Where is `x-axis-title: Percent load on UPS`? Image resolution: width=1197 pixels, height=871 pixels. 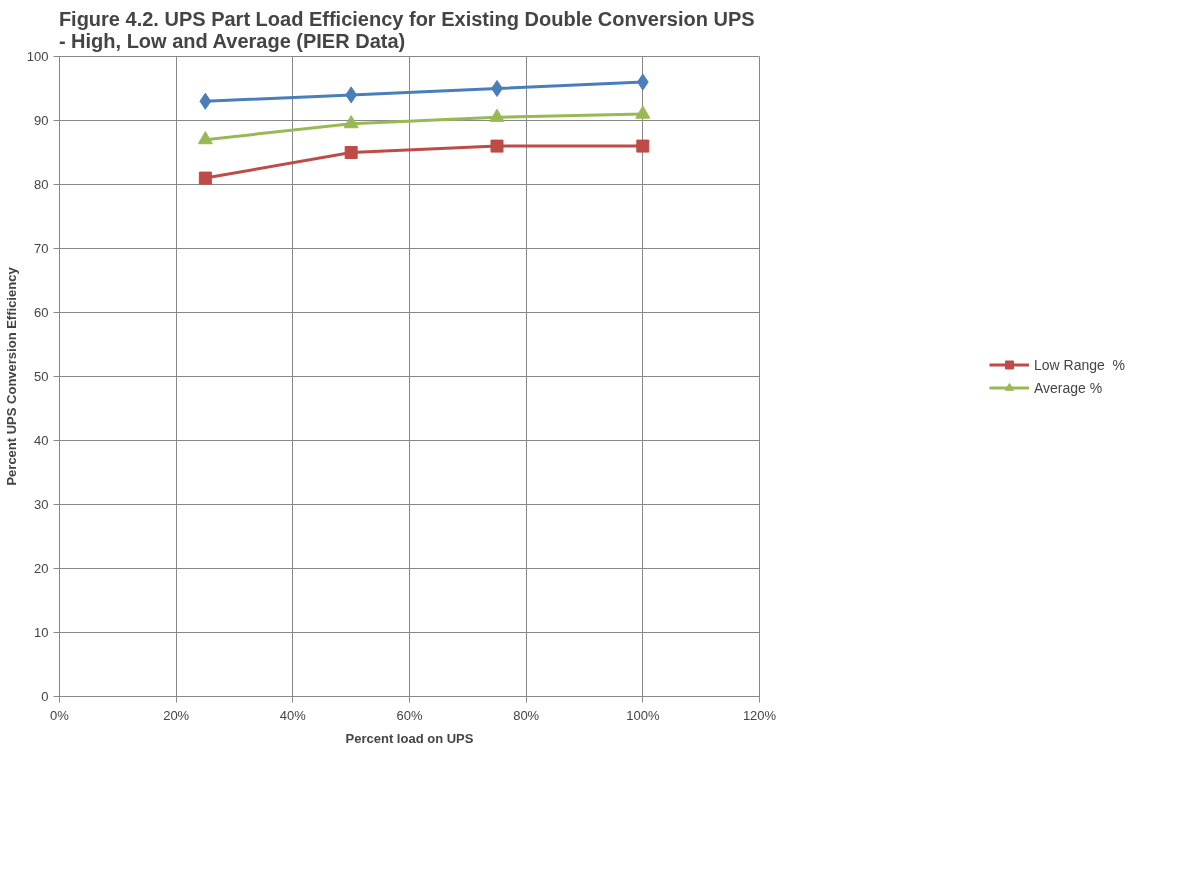
x-axis-title: Percent load on UPS is located at coordinates (409, 738).